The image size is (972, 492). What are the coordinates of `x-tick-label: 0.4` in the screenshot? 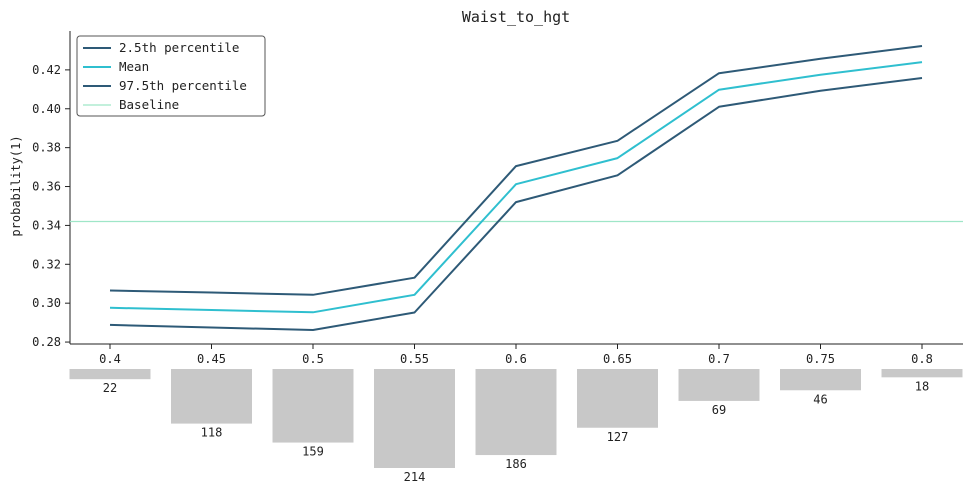 It's located at (110, 359).